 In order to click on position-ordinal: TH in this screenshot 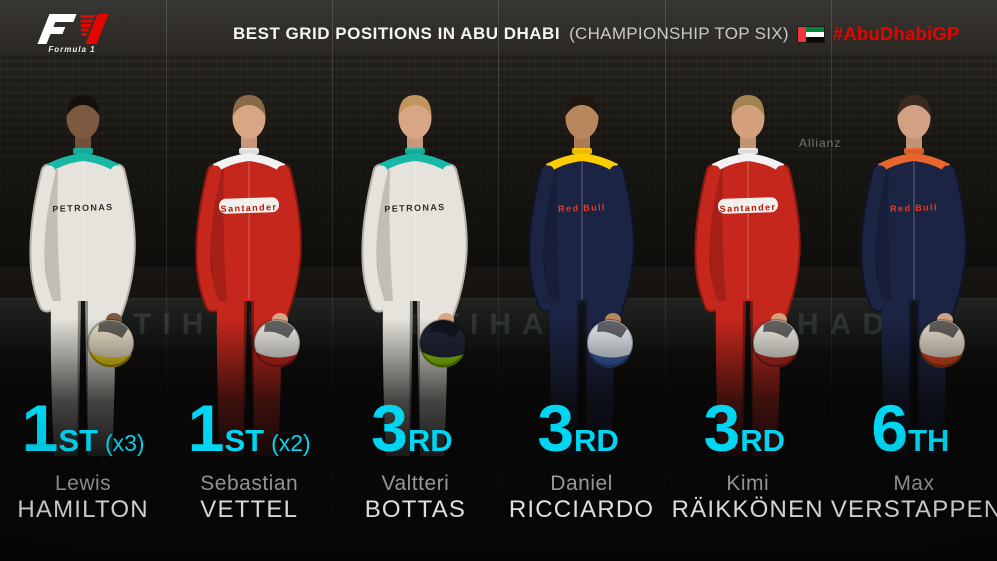, I will do `click(929, 440)`.